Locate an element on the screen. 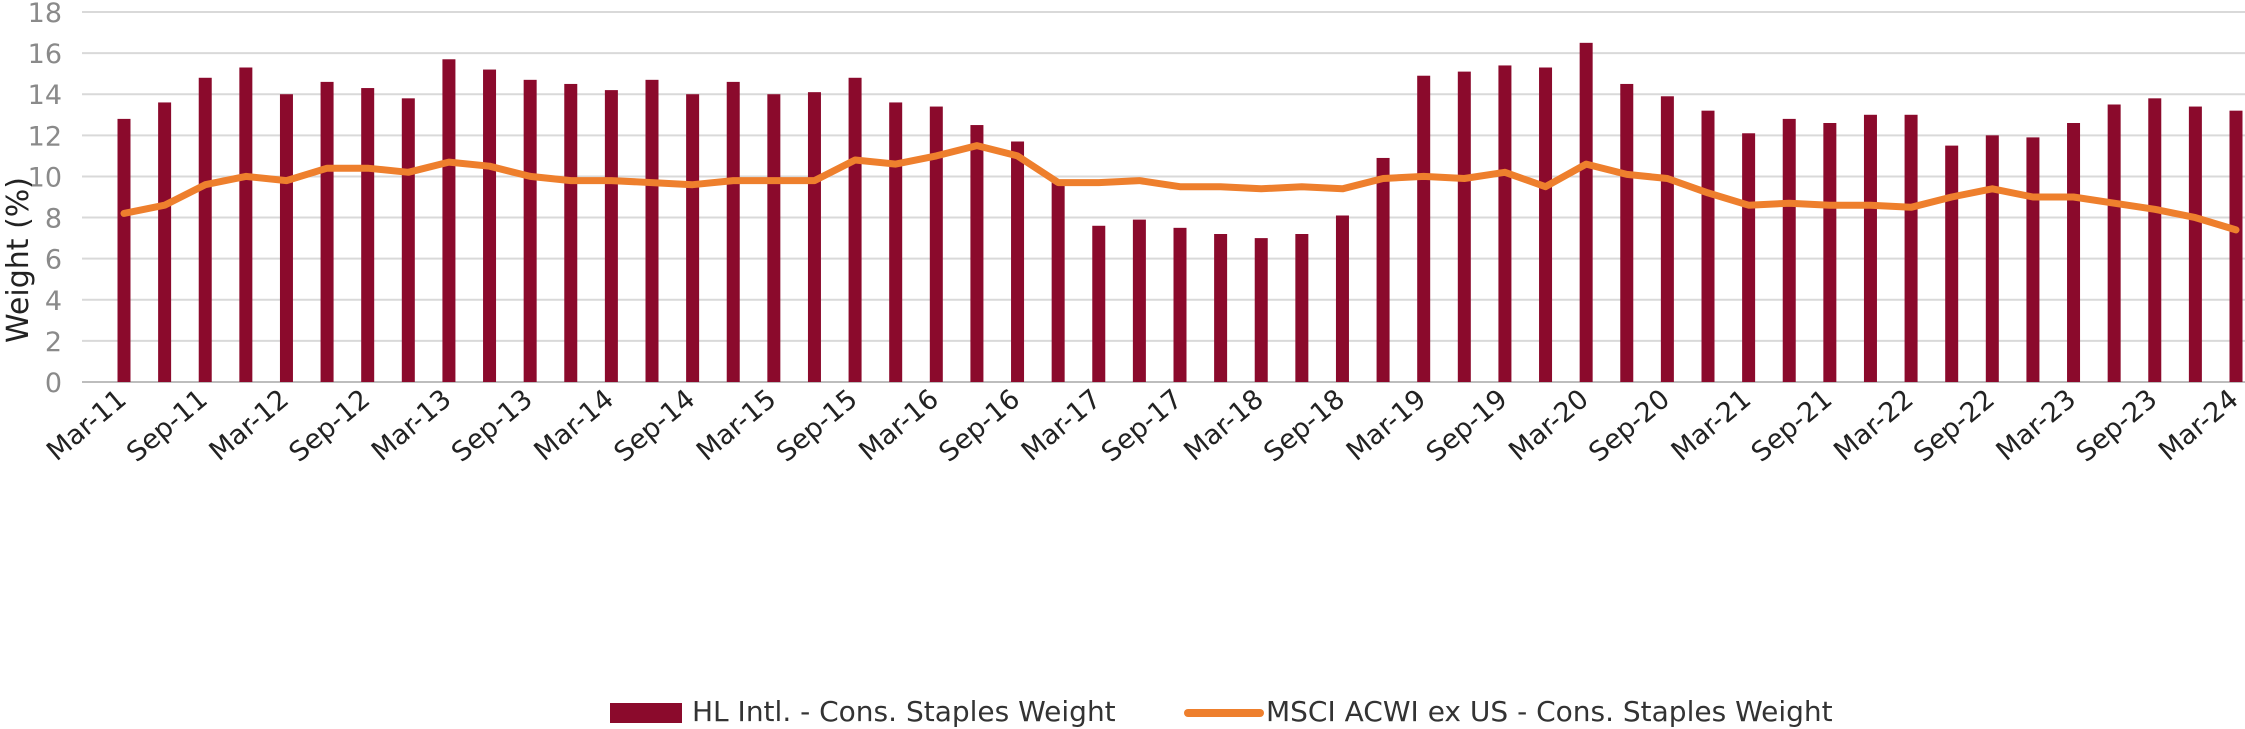  x-tick-label: Mar-20 is located at coordinates (1548, 426).